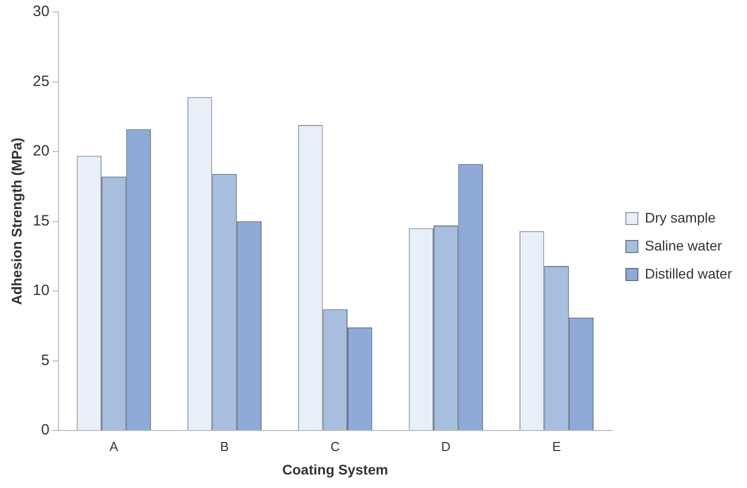 The width and height of the screenshot is (747, 488). I want to click on x-tick-label: A, so click(113, 446).